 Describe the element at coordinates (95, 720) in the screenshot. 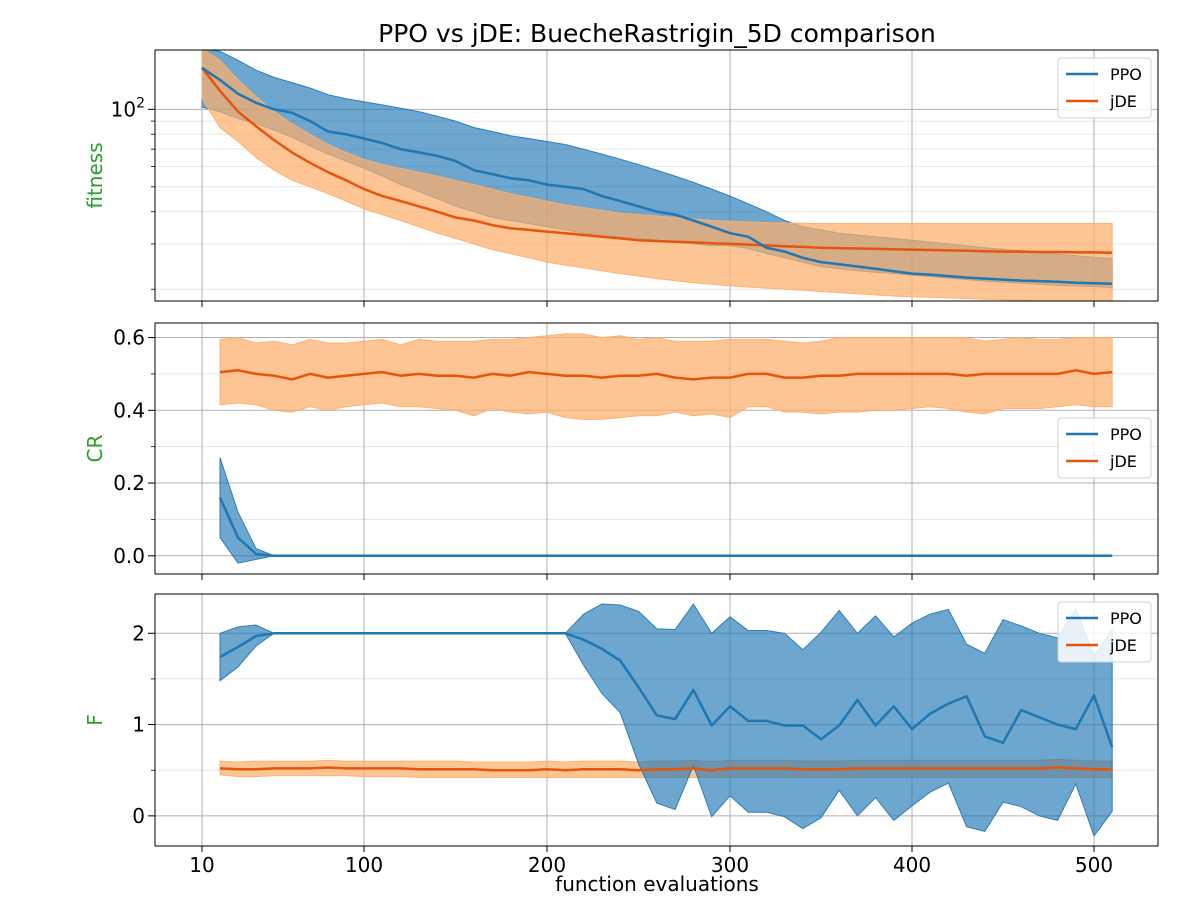

I see `y-axis-label: F` at that location.